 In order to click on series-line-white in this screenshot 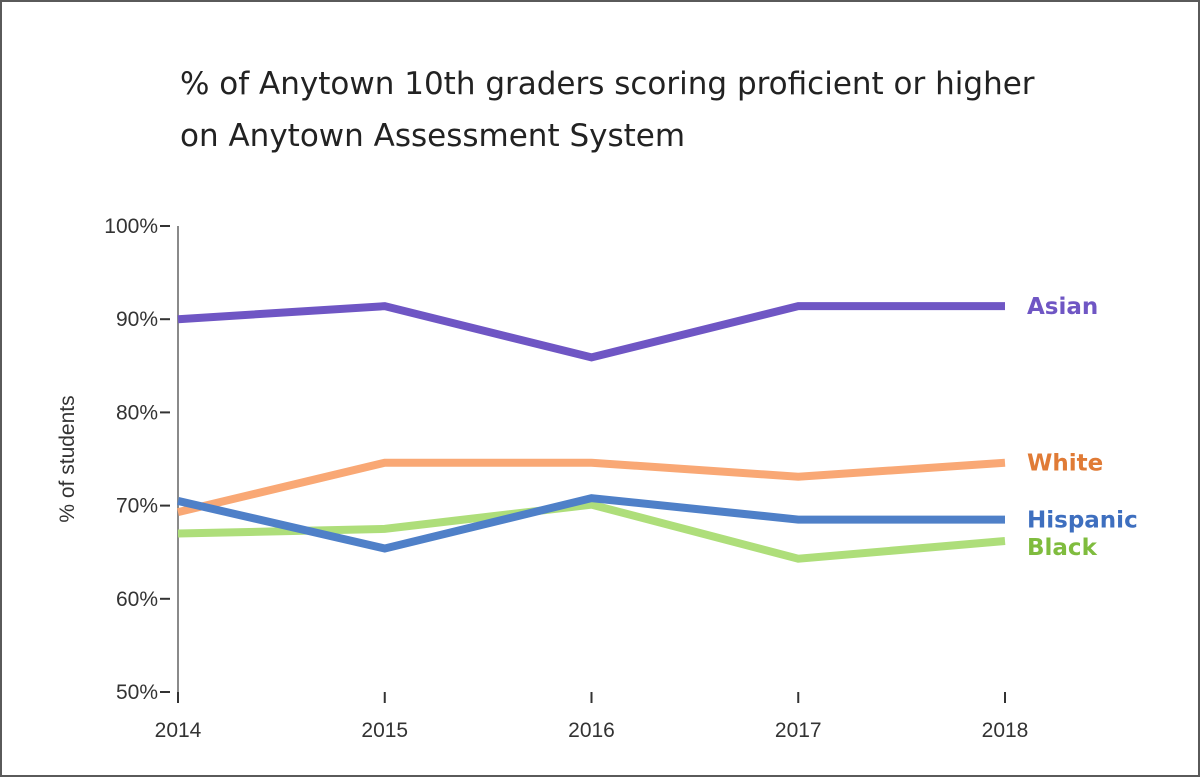, I will do `click(591, 487)`.